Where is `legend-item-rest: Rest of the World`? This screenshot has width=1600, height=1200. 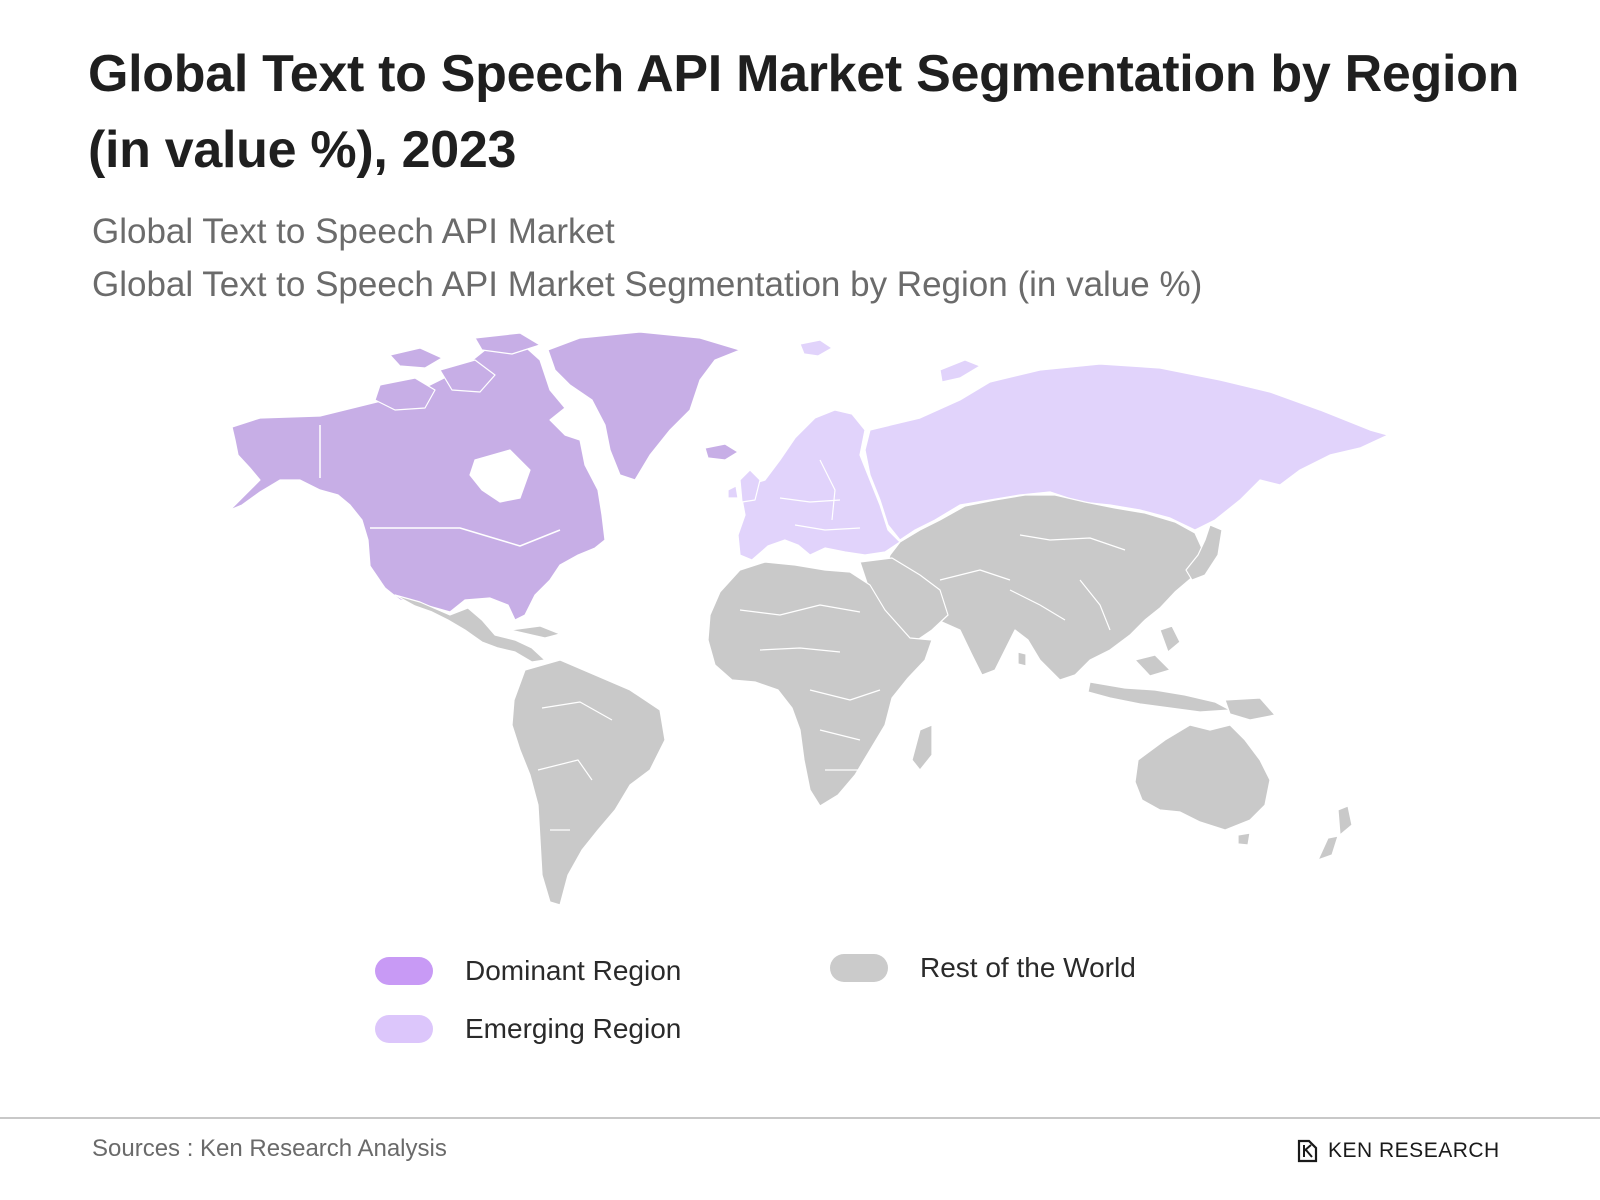
legend-item-rest: Rest of the World is located at coordinates (983, 968).